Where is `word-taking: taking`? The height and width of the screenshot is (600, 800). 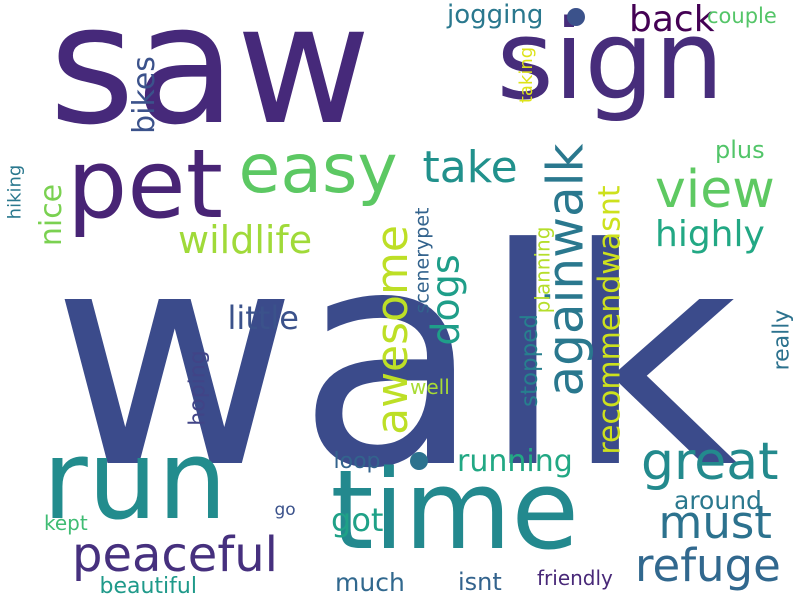
word-taking: taking is located at coordinates (527, 75).